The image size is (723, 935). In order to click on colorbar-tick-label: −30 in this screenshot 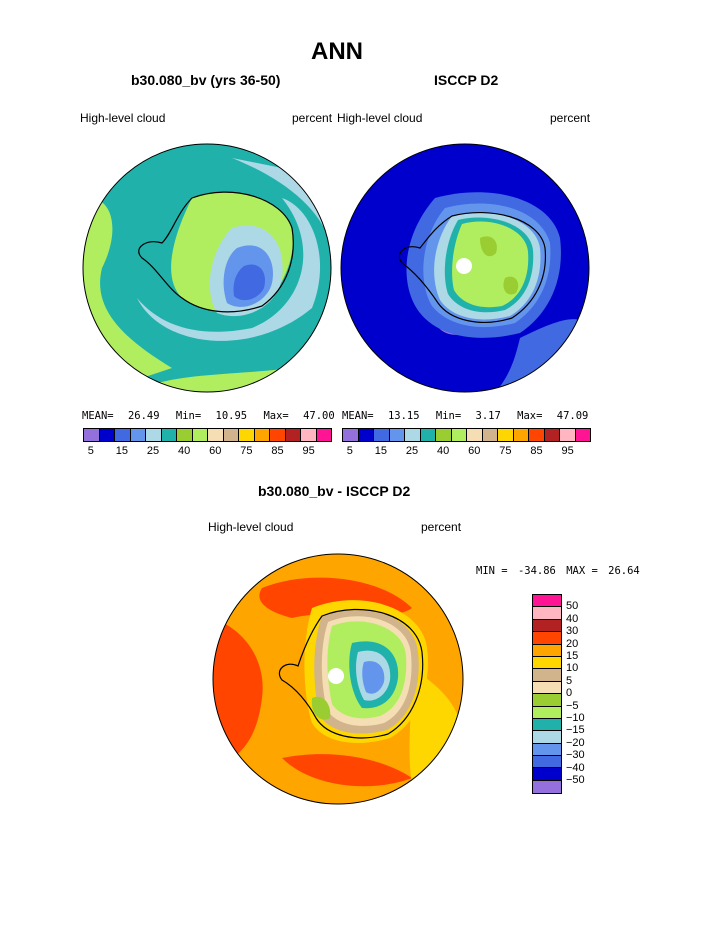, I will do `click(575, 755)`.